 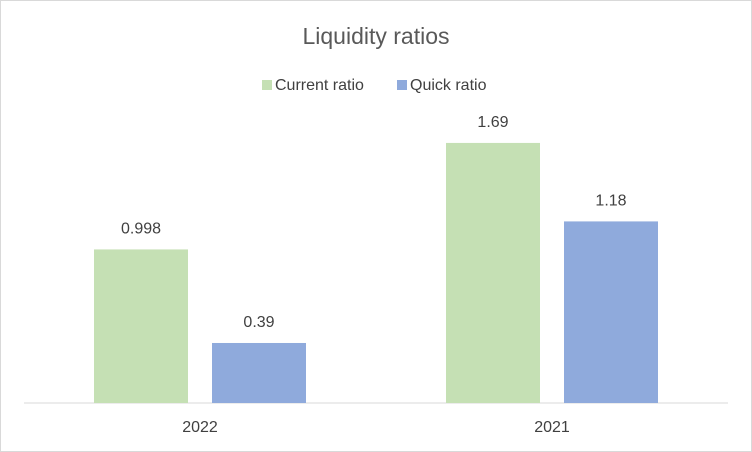 What do you see at coordinates (610, 201) in the screenshot?
I see `data-label: 1.18` at bounding box center [610, 201].